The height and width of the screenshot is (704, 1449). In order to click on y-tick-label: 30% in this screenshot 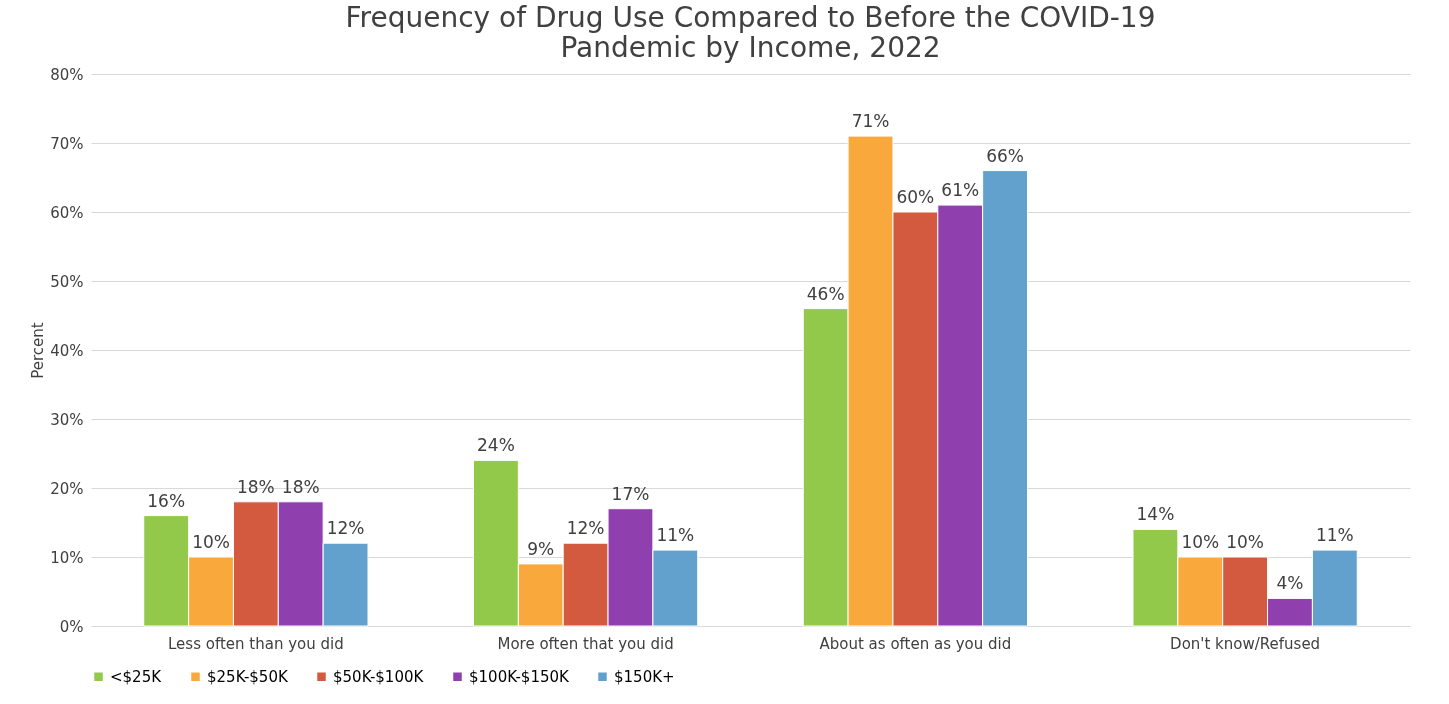, I will do `click(67, 419)`.